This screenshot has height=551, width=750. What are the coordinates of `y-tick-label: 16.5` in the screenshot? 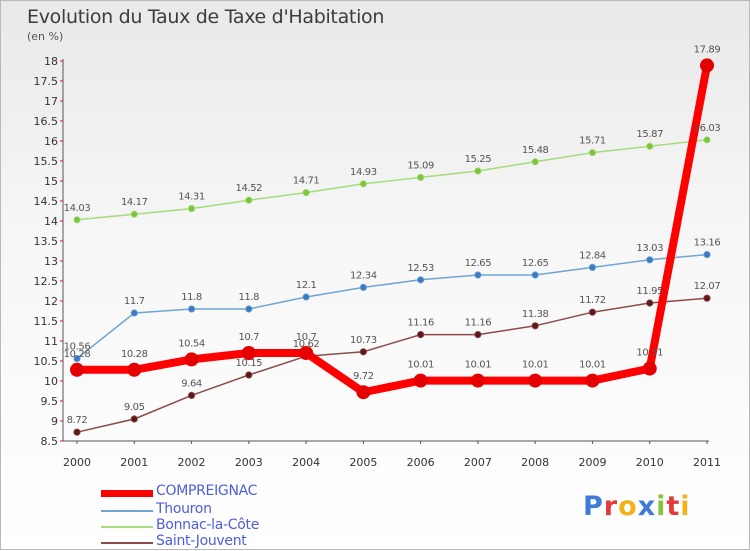 It's located at (46, 121).